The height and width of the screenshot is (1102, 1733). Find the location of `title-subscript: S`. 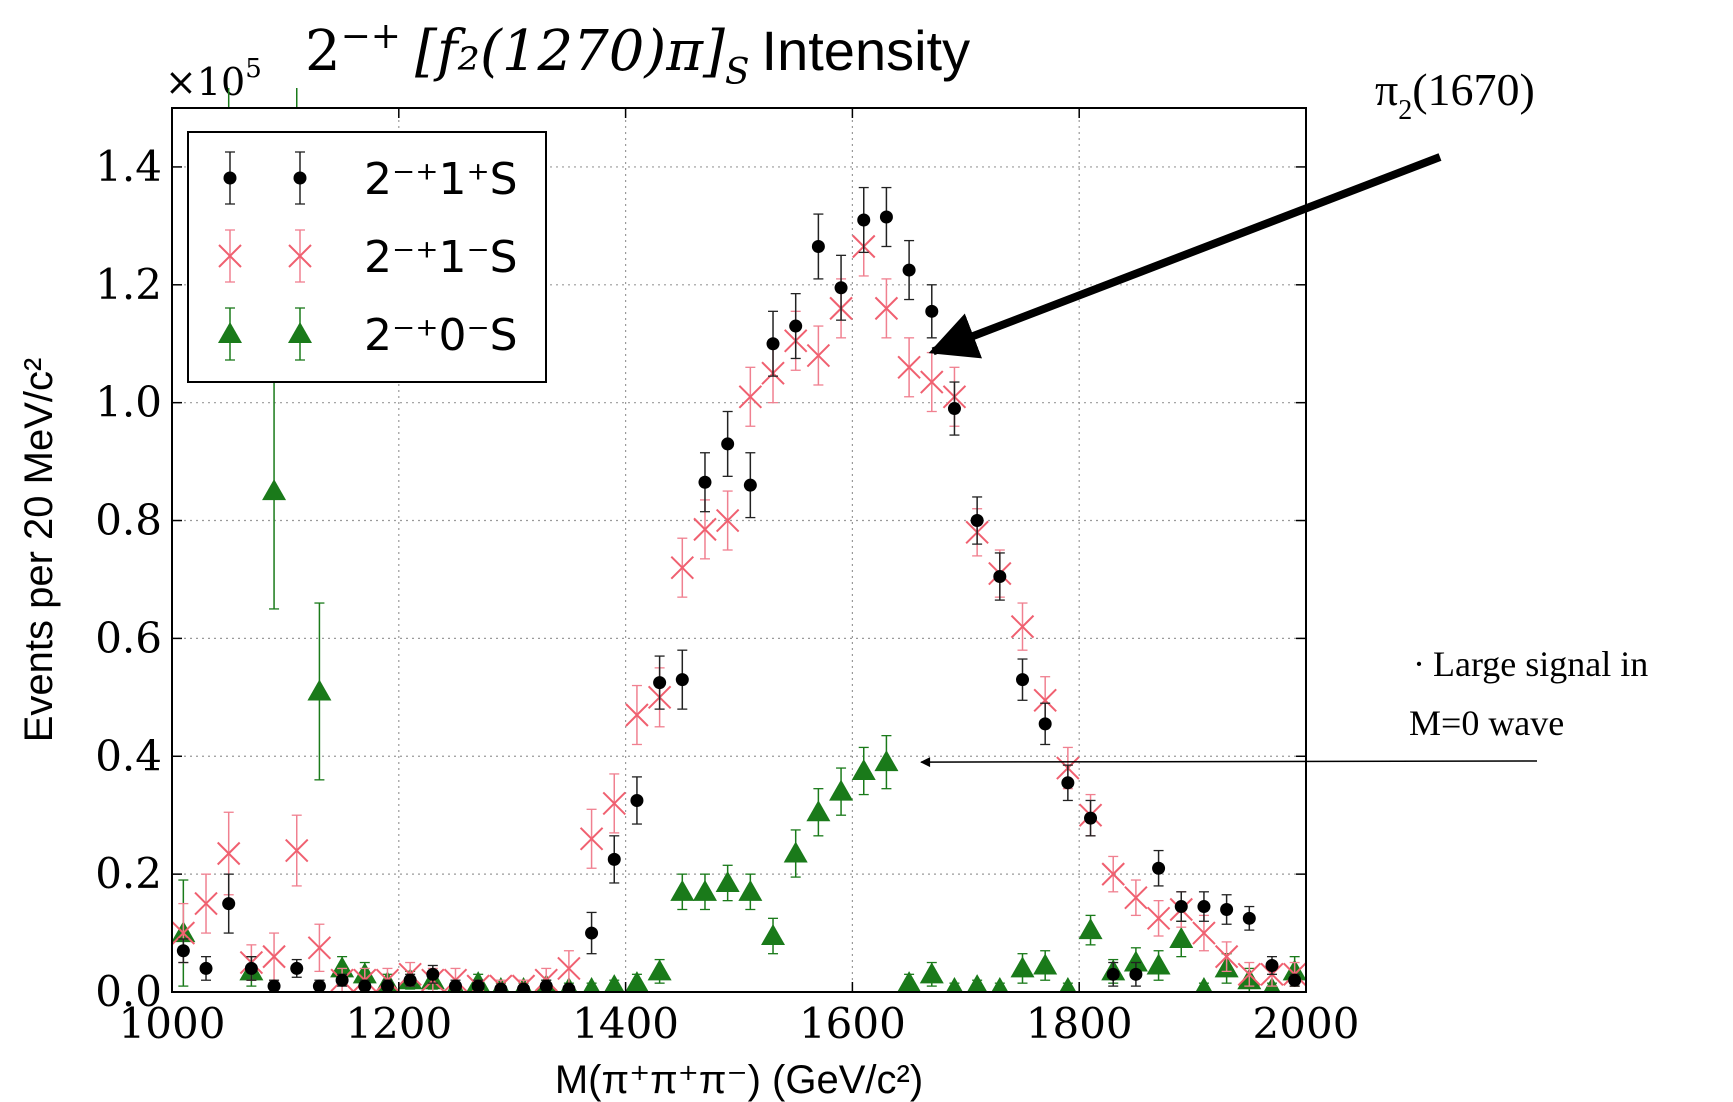

title-subscript: S is located at coordinates (737, 72).